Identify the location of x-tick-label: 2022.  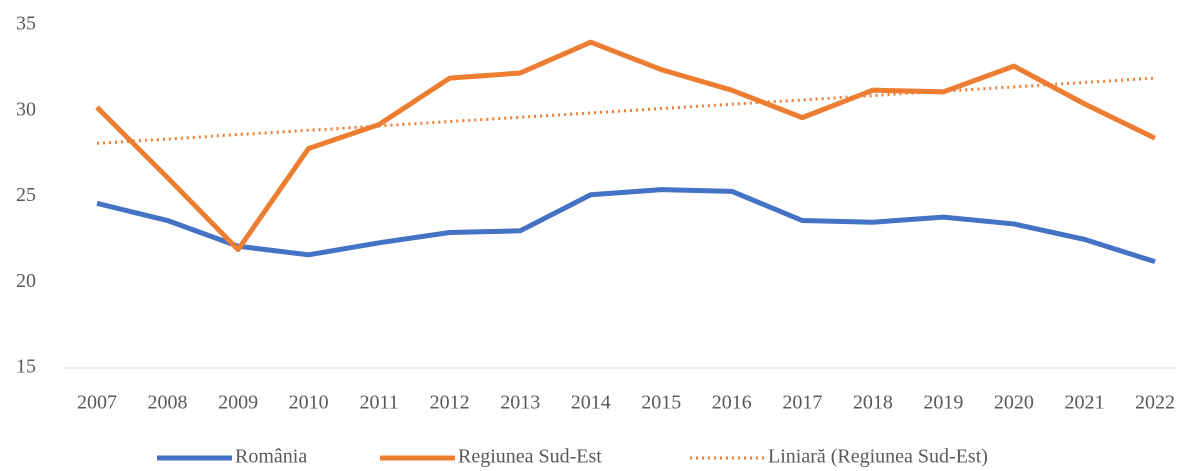
(1155, 403).